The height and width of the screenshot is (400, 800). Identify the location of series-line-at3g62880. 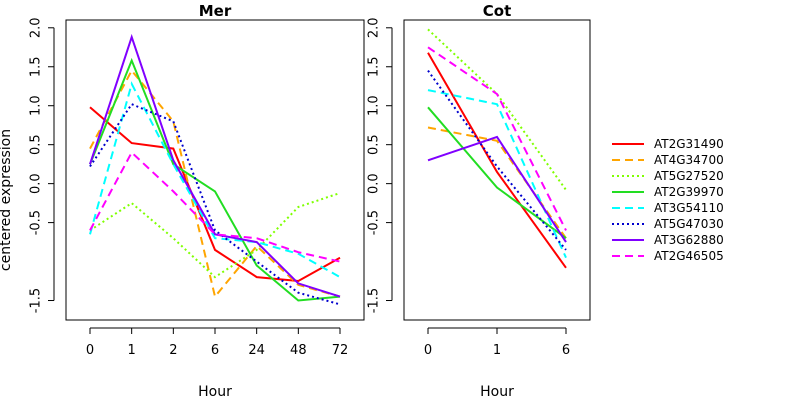
(497, 189).